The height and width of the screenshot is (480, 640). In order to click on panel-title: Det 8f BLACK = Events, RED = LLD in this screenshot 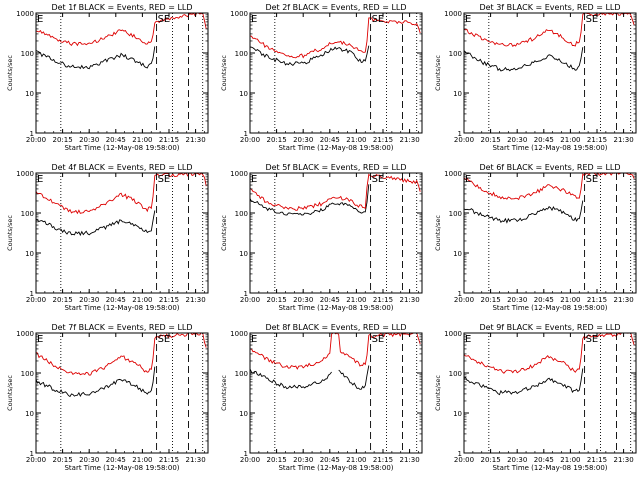, I will do `click(335, 327)`.